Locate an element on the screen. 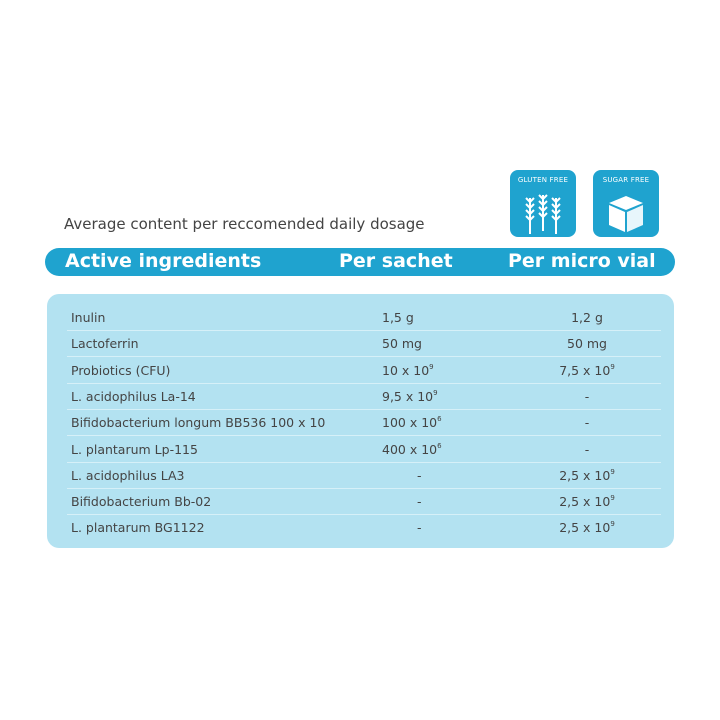  value-base: 1,5 g is located at coordinates (398, 317).